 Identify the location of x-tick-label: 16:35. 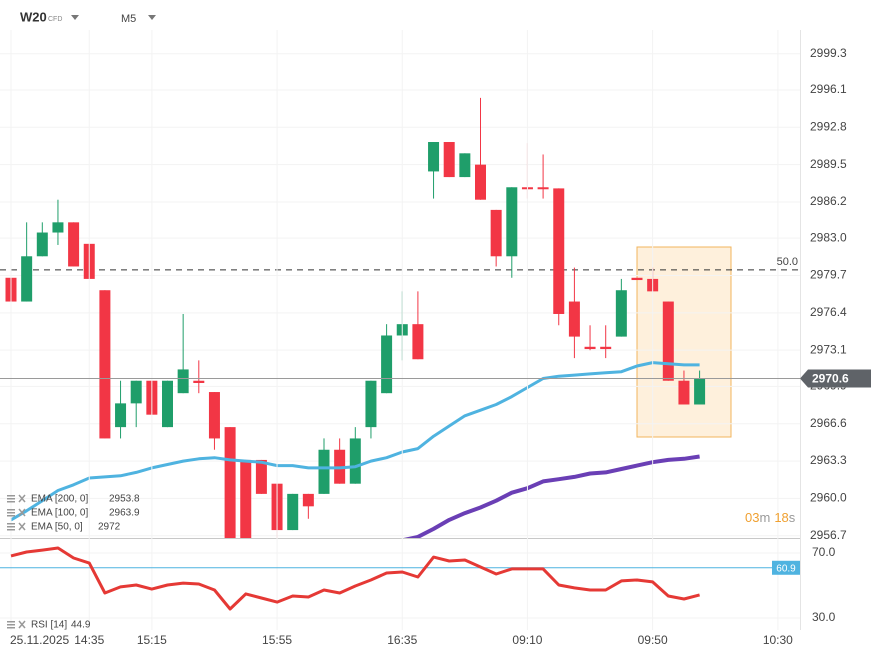
(402, 640).